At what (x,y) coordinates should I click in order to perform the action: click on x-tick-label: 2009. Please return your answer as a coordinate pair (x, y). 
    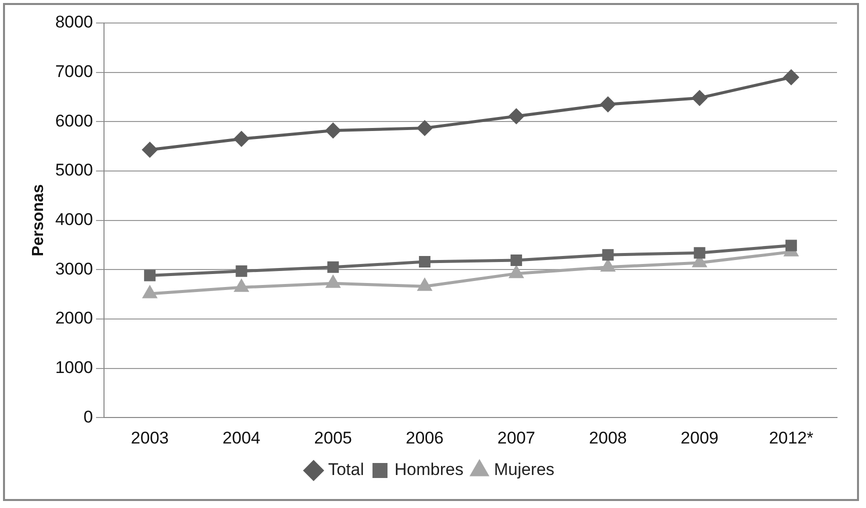
    Looking at the image, I should click on (699, 438).